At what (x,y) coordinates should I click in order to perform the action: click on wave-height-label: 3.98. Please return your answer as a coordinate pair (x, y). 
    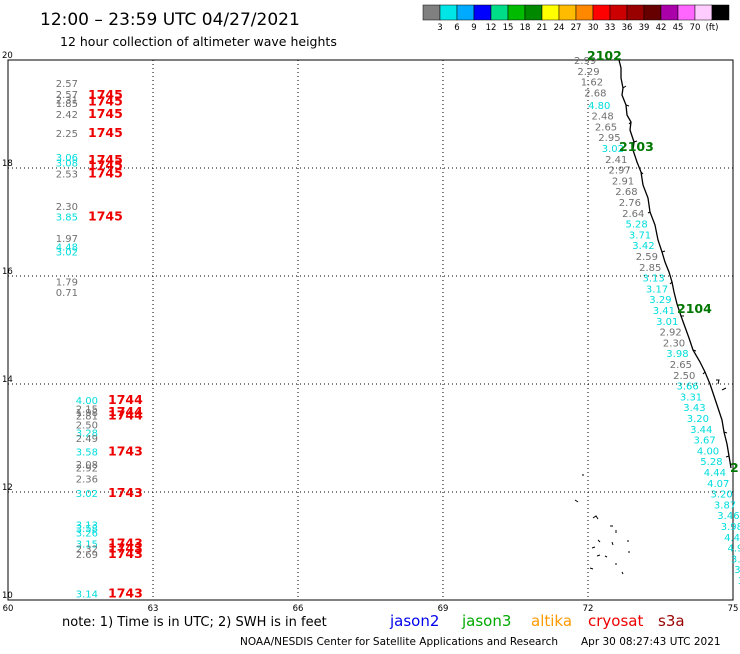
    Looking at the image, I should click on (677, 354).